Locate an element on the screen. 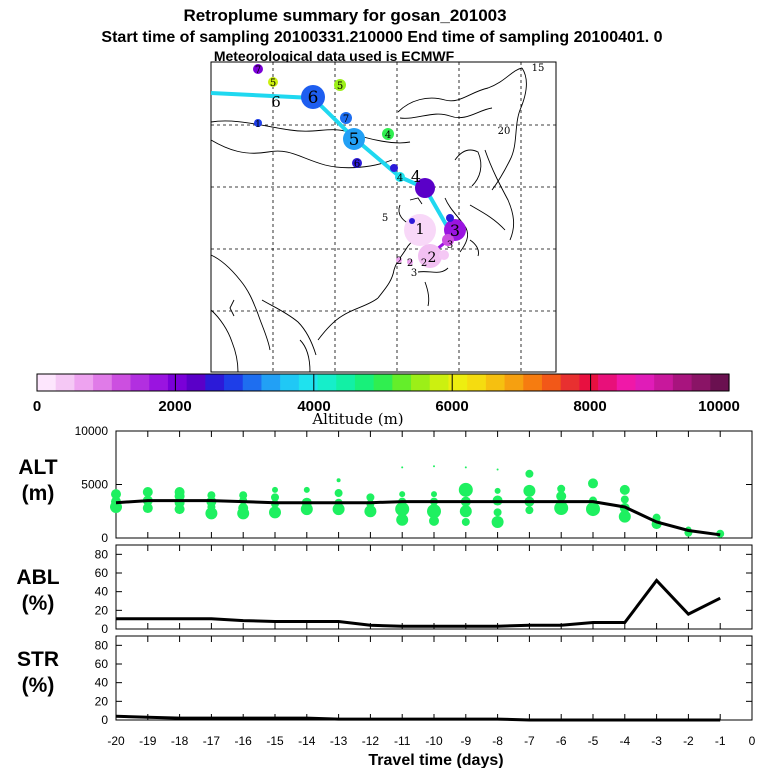 This screenshot has width=768, height=768. abl-label-top: ABL is located at coordinates (37, 577).